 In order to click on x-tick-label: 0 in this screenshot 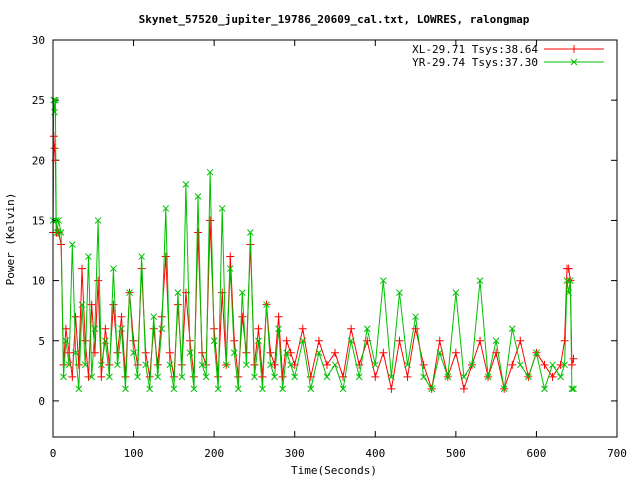, I will do `click(53, 453)`.